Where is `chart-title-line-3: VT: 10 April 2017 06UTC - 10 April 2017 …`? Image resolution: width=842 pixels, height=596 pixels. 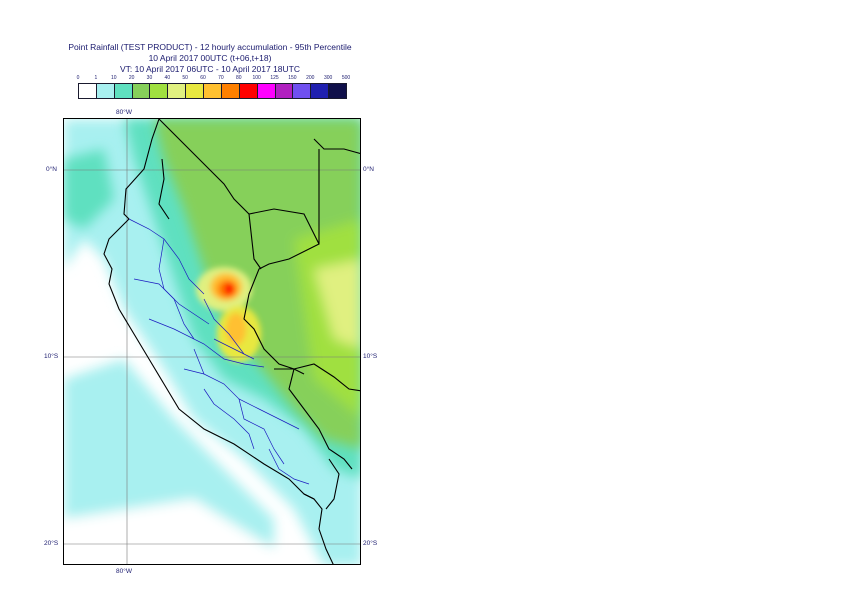 chart-title-line-3: VT: 10 April 2017 06UTC - 10 April 2017 … is located at coordinates (209, 69).